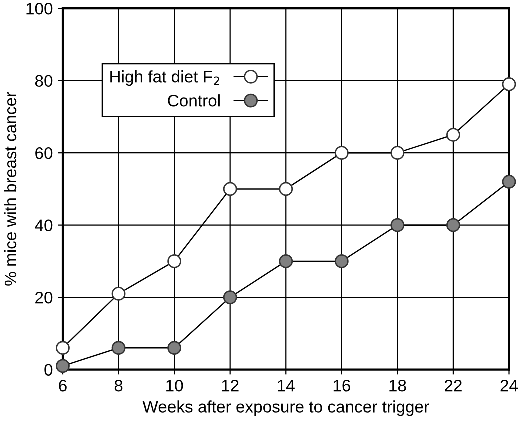 This screenshot has height=430, width=525. Describe the element at coordinates (194, 100) in the screenshot. I see `legend-label: Control` at that location.